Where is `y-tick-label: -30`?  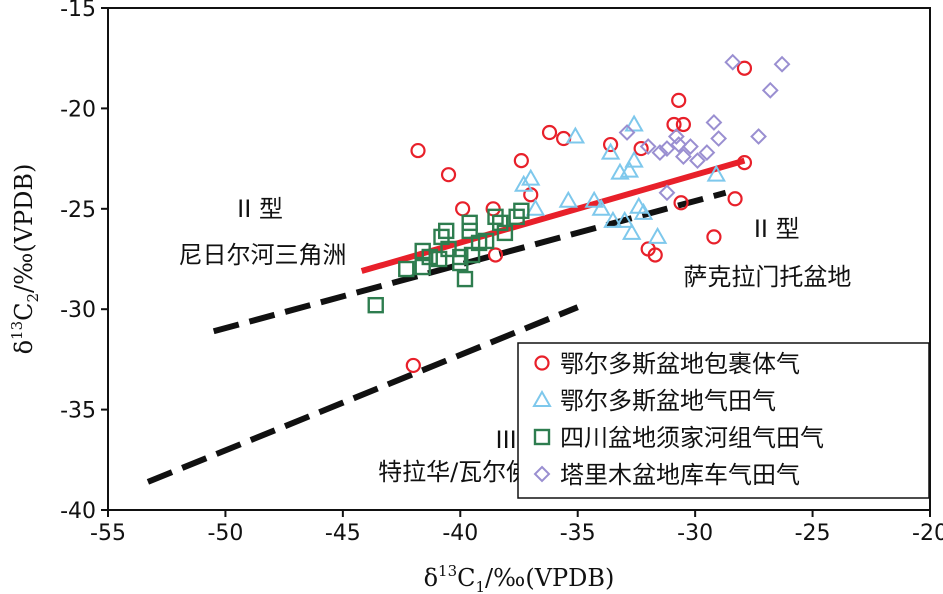 y-tick-label: -30 is located at coordinates (78, 310).